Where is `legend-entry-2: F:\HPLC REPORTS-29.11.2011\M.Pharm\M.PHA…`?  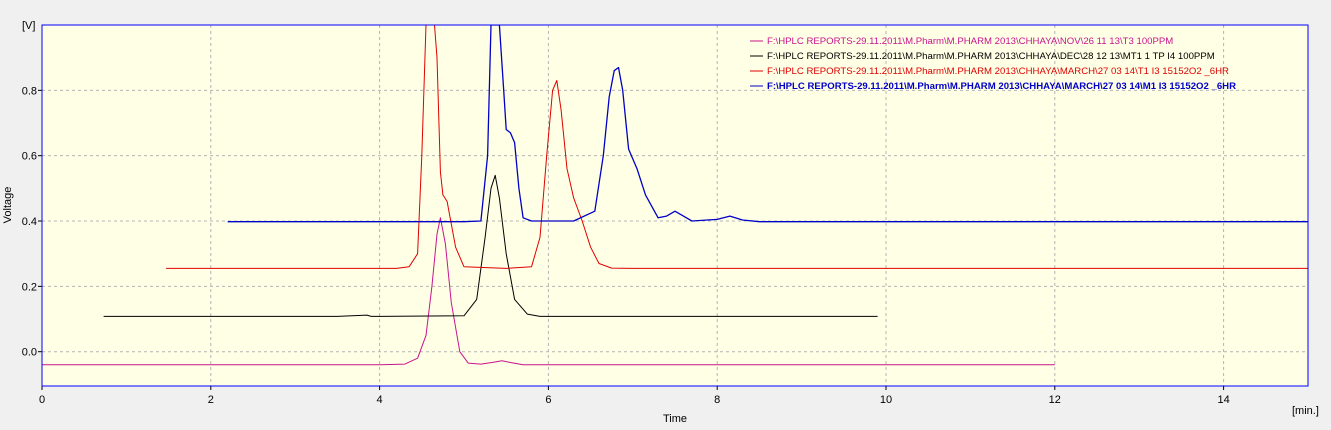
legend-entry-2: F:\HPLC REPORTS-29.11.2011\M.Pharm\M.PHA… is located at coordinates (991, 56).